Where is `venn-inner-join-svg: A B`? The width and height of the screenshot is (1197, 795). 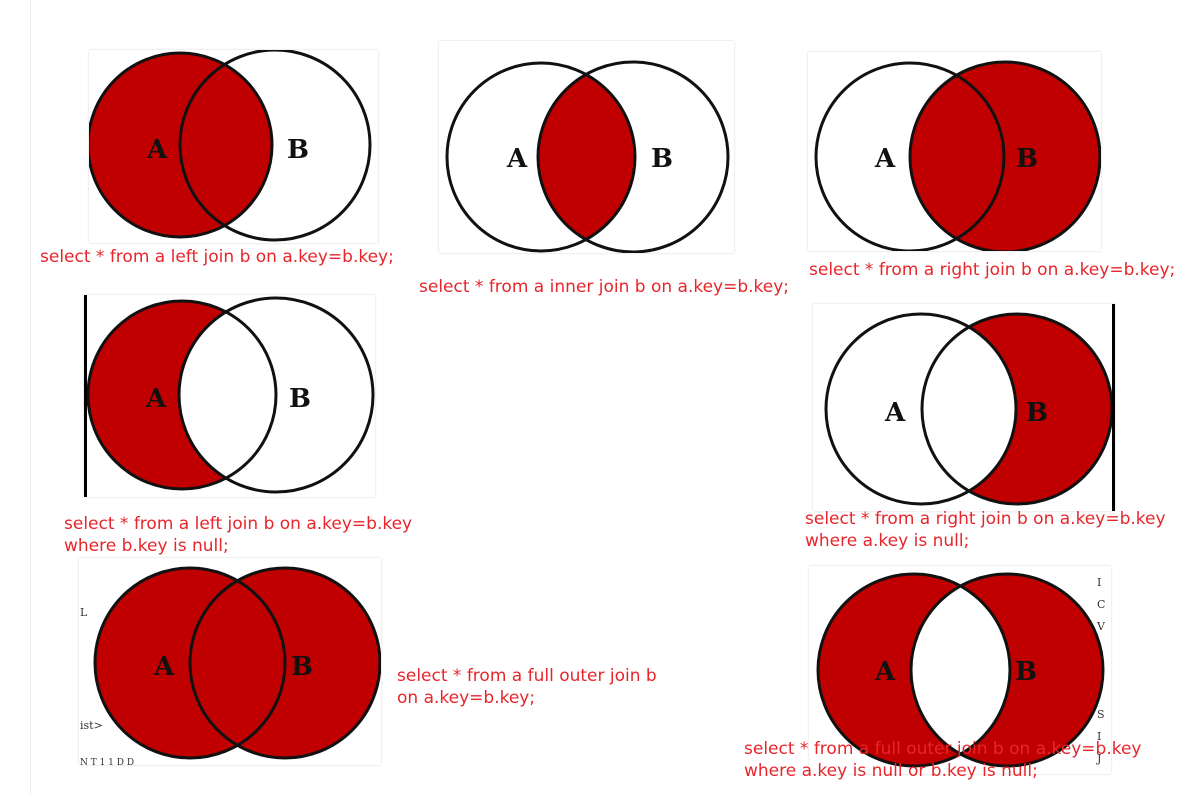 venn-inner-join-svg: A B is located at coordinates (587, 156).